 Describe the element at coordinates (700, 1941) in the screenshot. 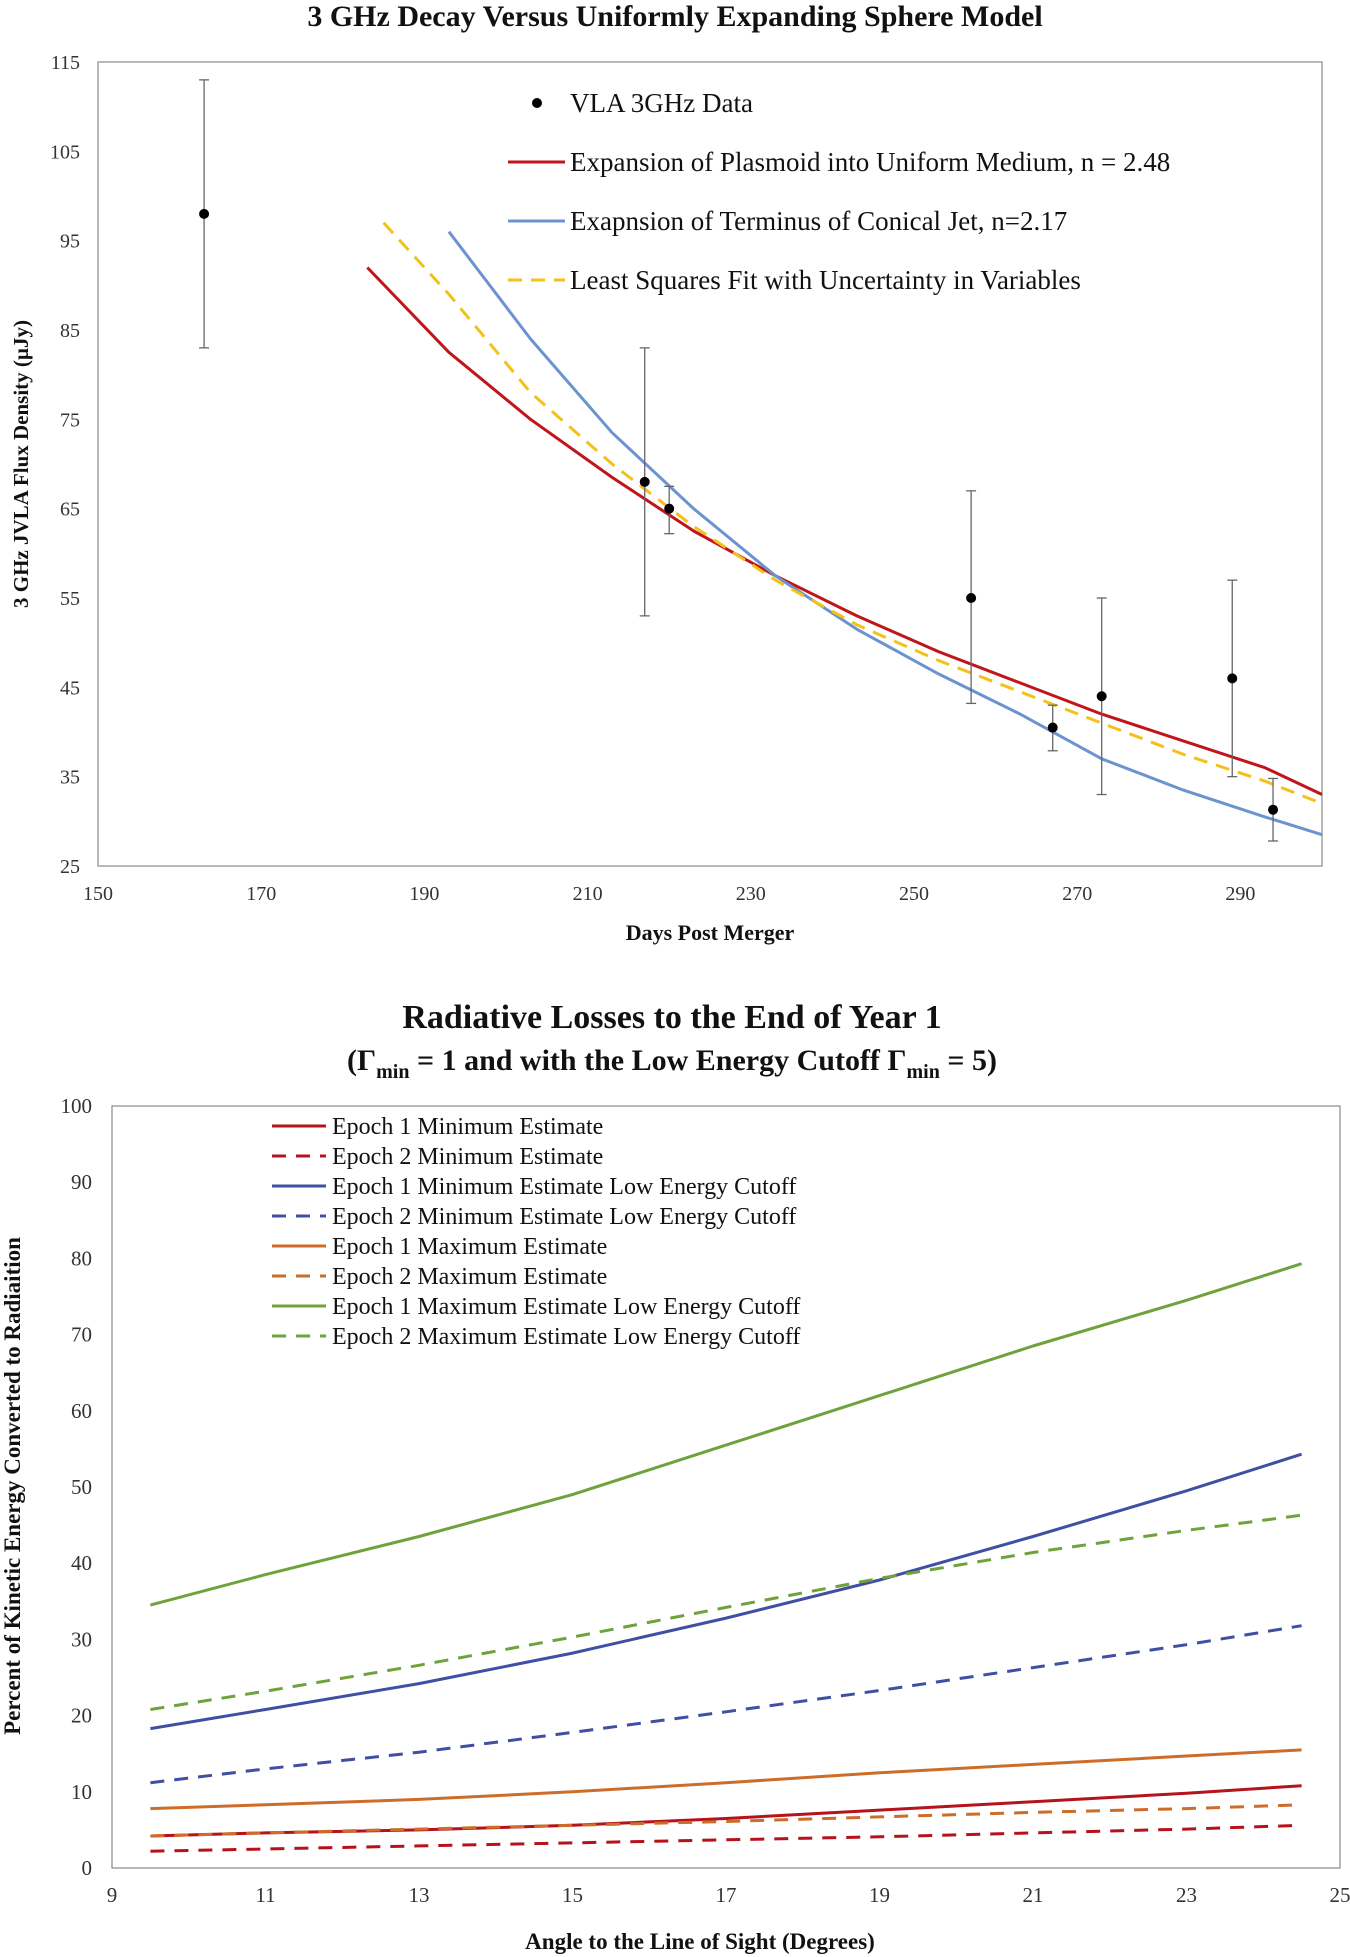

I see `chart-2-xlabel: Angle to the Line of Sight (Degrees)` at that location.